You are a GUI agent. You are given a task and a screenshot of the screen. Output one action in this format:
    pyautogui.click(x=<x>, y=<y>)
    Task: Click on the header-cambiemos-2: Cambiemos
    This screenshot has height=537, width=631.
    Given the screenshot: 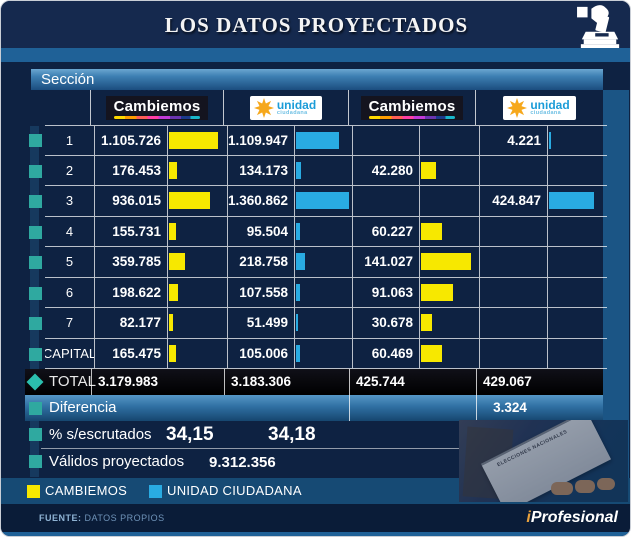 What is the action you would take?
    pyautogui.click(x=412, y=107)
    